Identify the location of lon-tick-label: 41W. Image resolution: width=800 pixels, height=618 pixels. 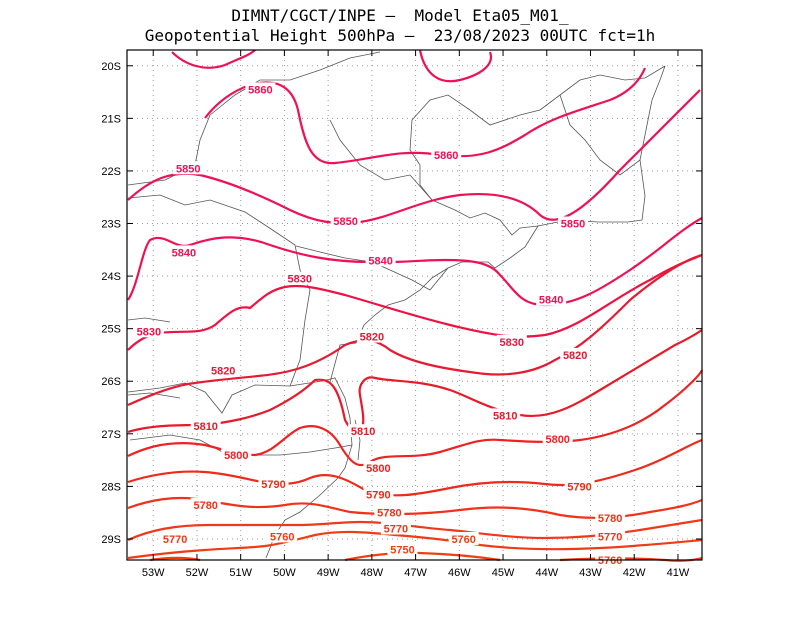
(678, 573).